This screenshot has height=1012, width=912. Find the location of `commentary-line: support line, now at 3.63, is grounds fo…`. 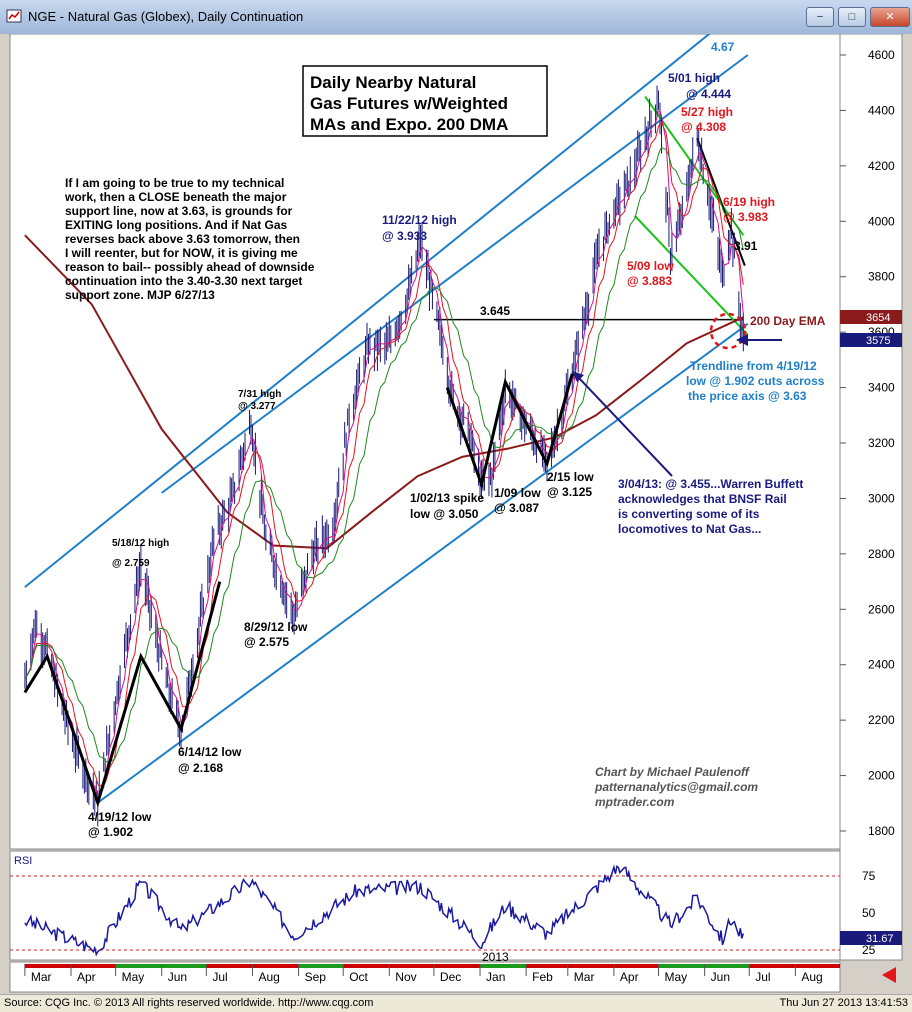

commentary-line: support line, now at 3.63, is grounds fo… is located at coordinates (179, 211).